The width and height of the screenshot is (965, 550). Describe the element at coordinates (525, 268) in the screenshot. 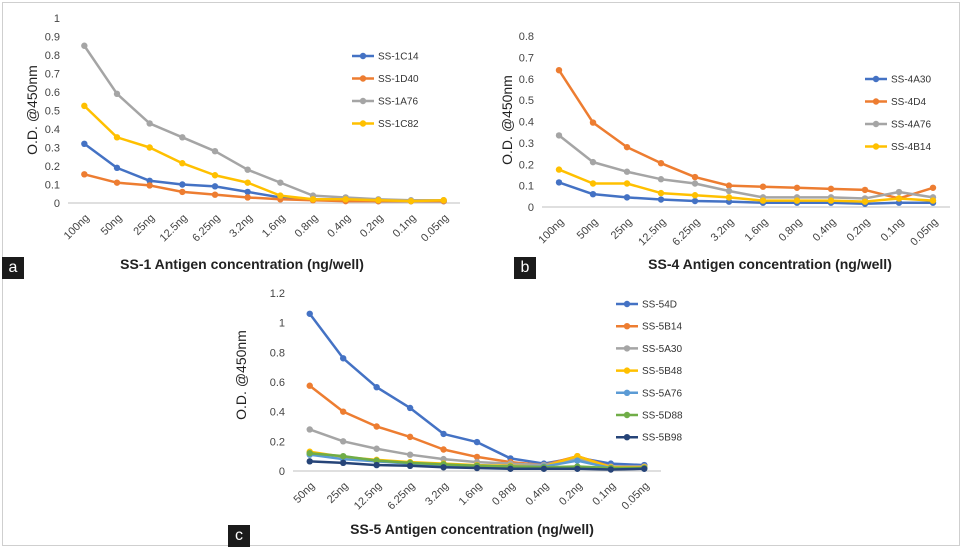

I see `panel-label-b: b` at that location.